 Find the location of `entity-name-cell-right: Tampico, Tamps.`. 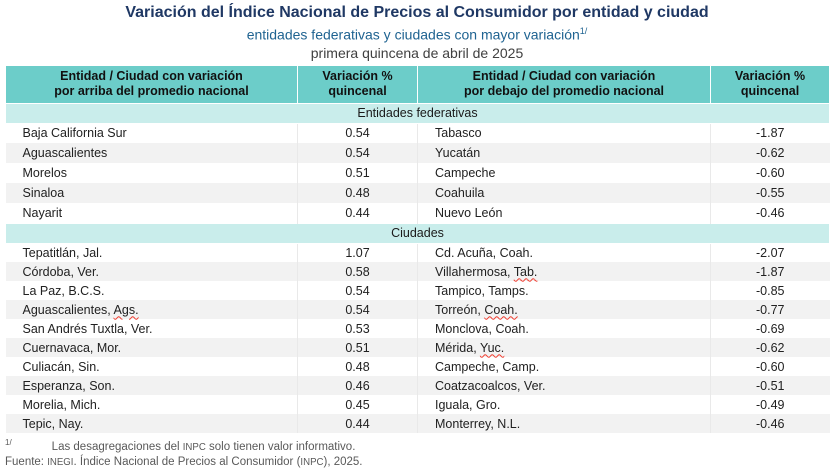

entity-name-cell-right: Tampico, Tamps. is located at coordinates (564, 291).